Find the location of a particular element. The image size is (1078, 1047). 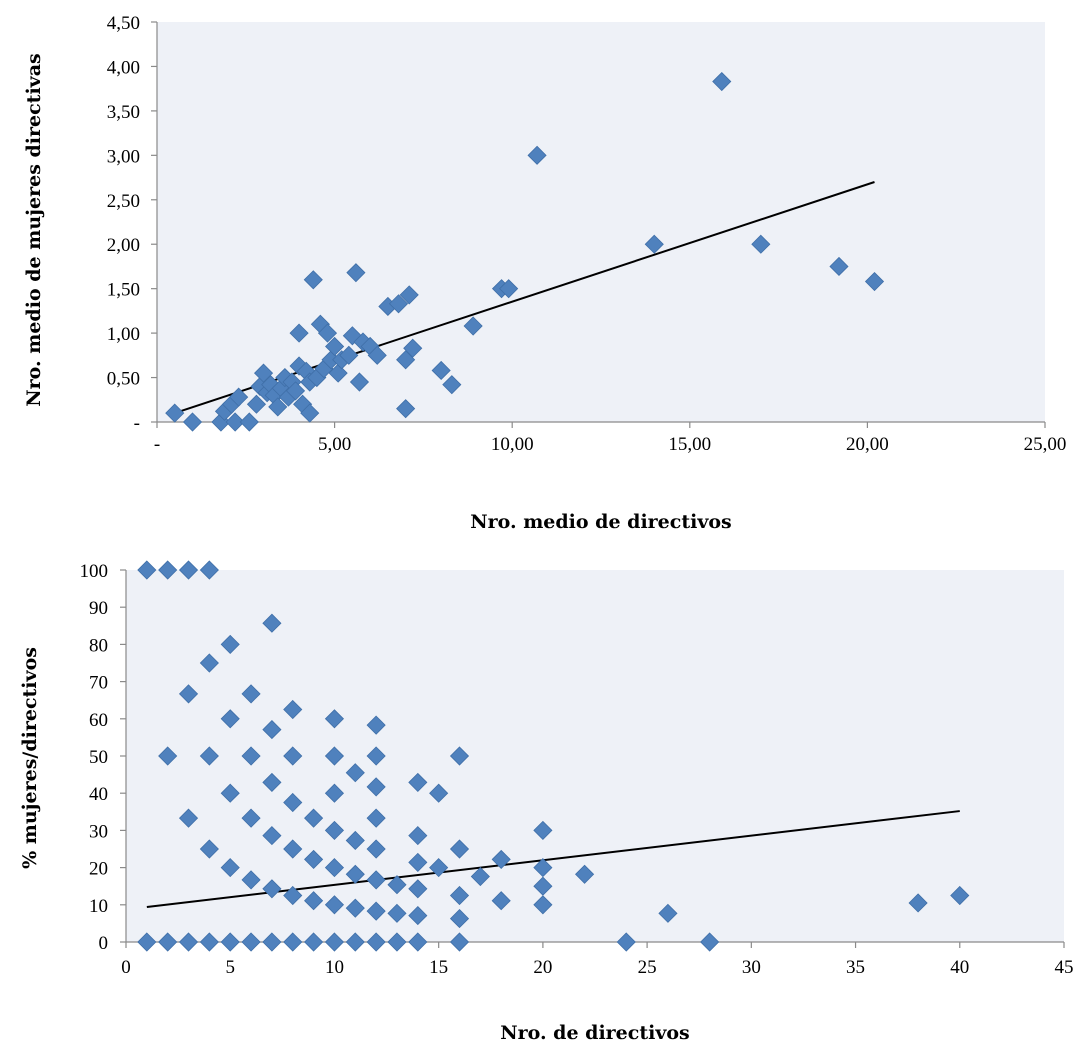

y-tick-label: 0,50 is located at coordinates (123, 379).